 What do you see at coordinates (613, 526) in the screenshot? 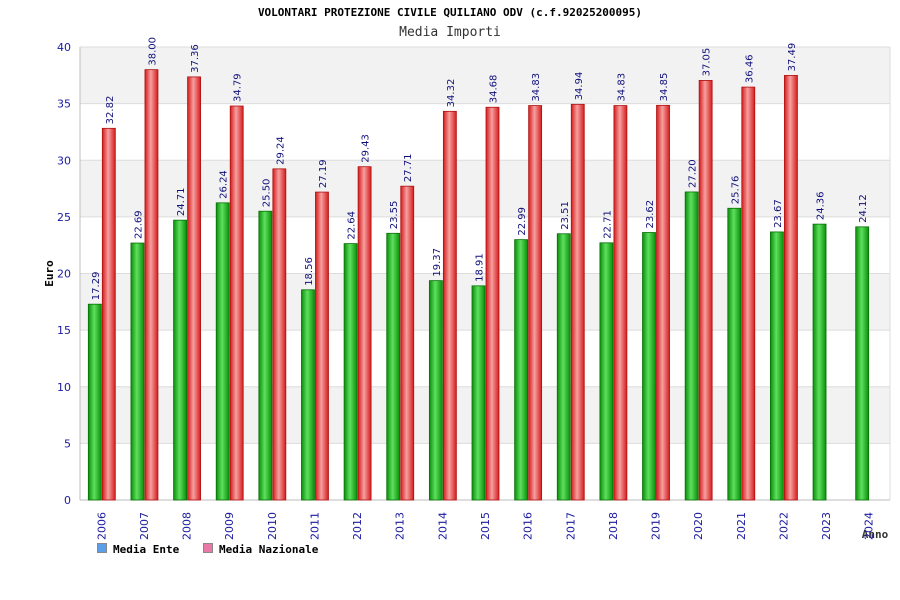
I see `x-tick-label: 2018` at bounding box center [613, 526].